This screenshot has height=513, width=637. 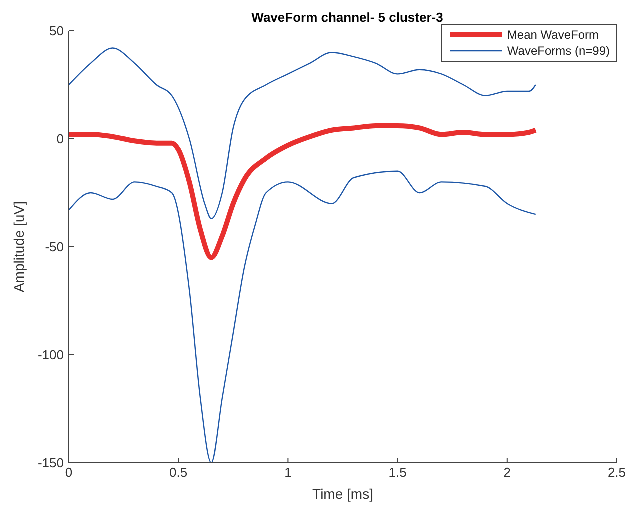 What do you see at coordinates (508, 472) in the screenshot?
I see `x-tick-label: 2` at bounding box center [508, 472].